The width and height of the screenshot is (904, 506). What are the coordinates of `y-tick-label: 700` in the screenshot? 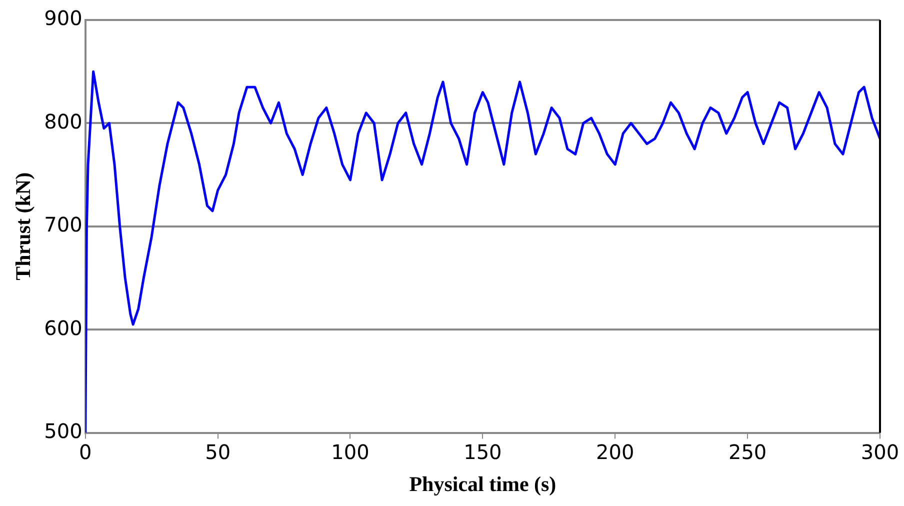 It's located at (63, 224).